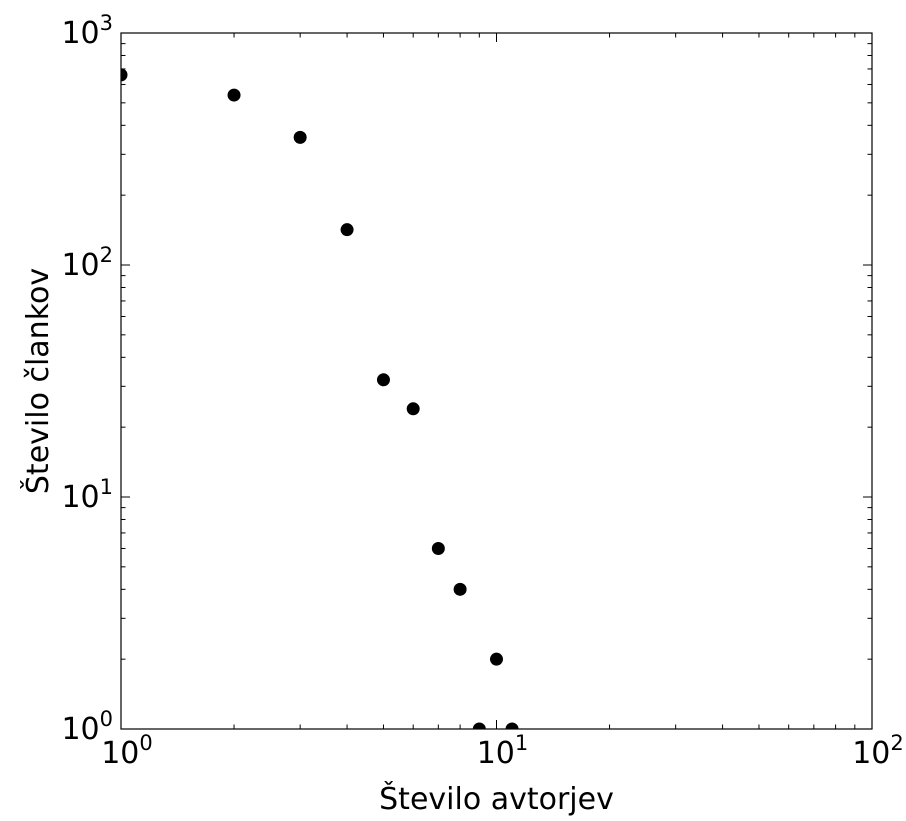  I want to click on y-tick-label: 10², so click(87, 263).